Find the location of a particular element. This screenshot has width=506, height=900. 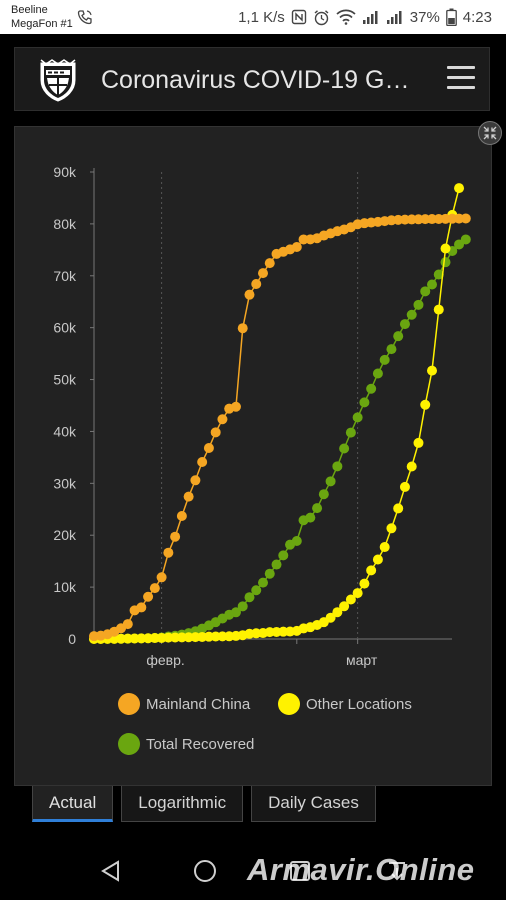

carrier-secondary: MegaFon #1 is located at coordinates (42, 24).